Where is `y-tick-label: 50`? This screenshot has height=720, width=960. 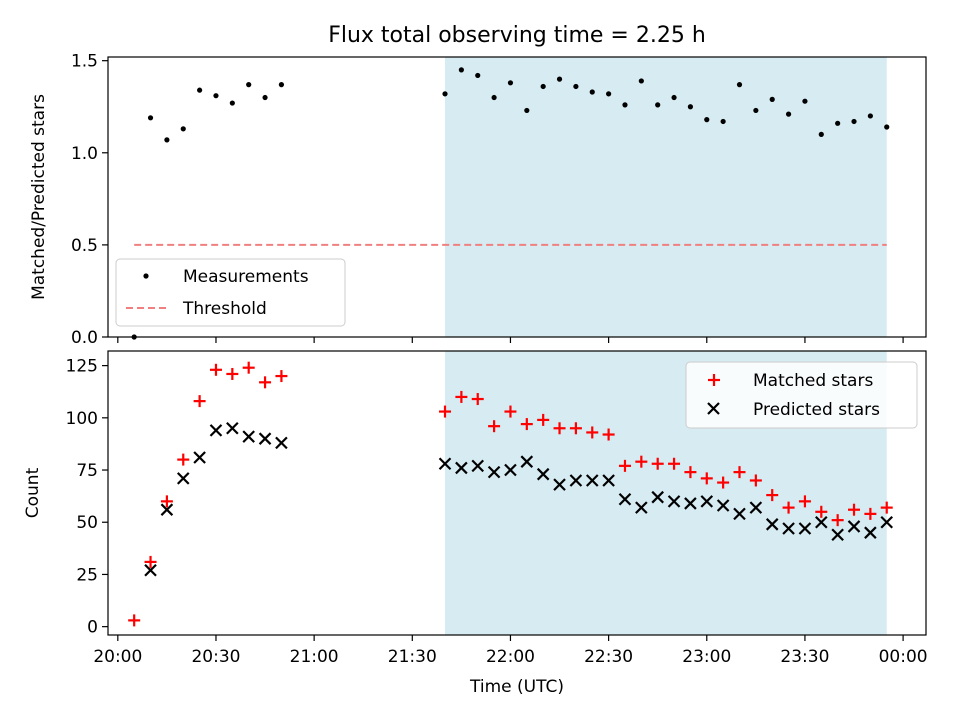 y-tick-label: 50 is located at coordinates (87, 523).